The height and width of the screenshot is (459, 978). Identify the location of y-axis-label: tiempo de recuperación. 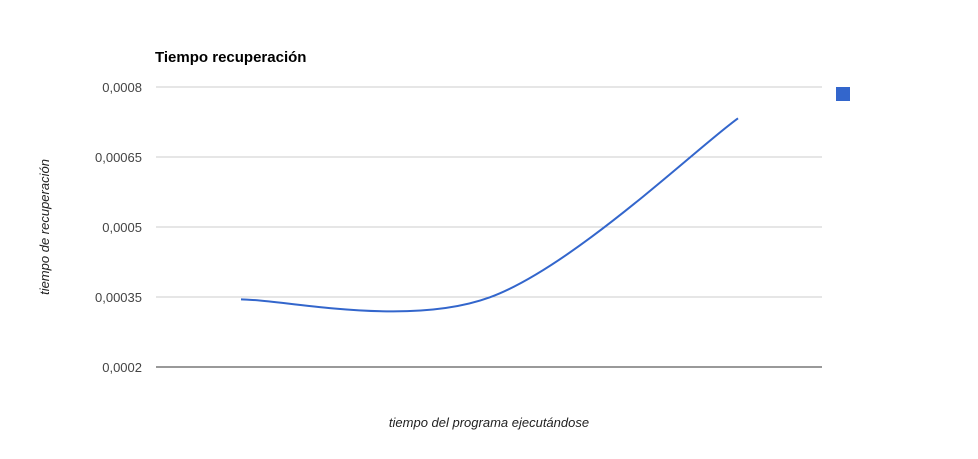
(44, 227).